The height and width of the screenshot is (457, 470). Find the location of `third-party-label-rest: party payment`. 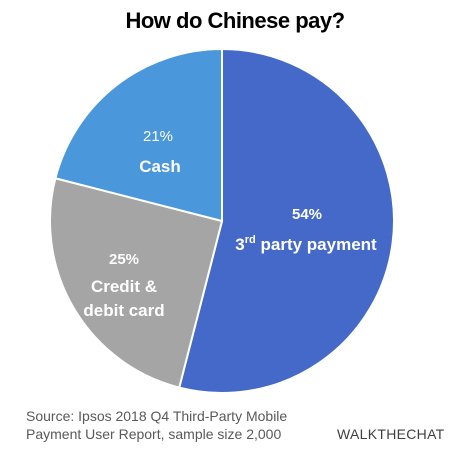

third-party-label-rest: party payment is located at coordinates (316, 244).